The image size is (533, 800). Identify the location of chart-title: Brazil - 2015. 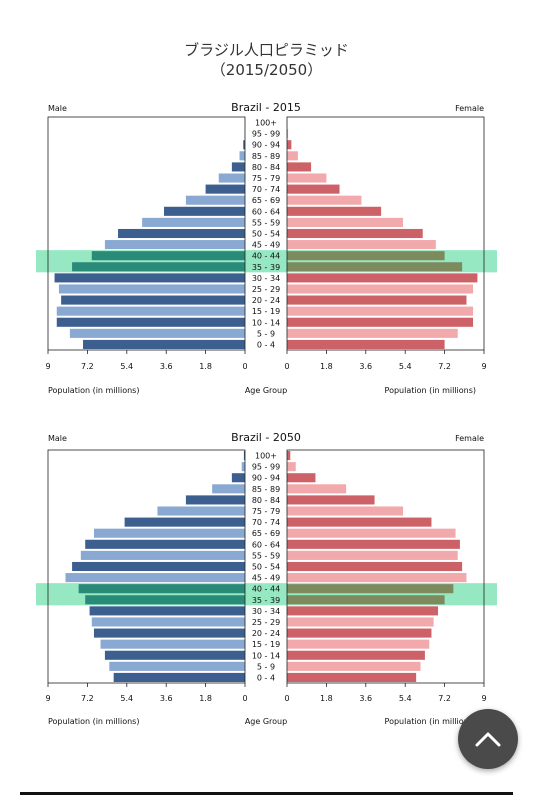
(266, 107).